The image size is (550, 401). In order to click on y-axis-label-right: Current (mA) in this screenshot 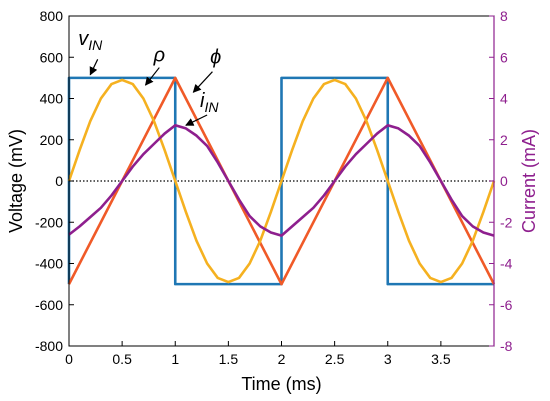, I will do `click(529, 181)`.